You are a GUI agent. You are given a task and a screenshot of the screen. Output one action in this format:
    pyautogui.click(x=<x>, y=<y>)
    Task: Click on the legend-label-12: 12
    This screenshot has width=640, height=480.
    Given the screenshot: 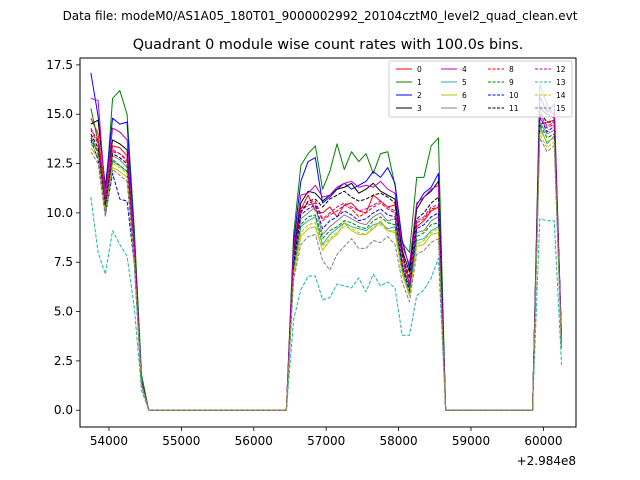 What is the action you would take?
    pyautogui.click(x=561, y=69)
    